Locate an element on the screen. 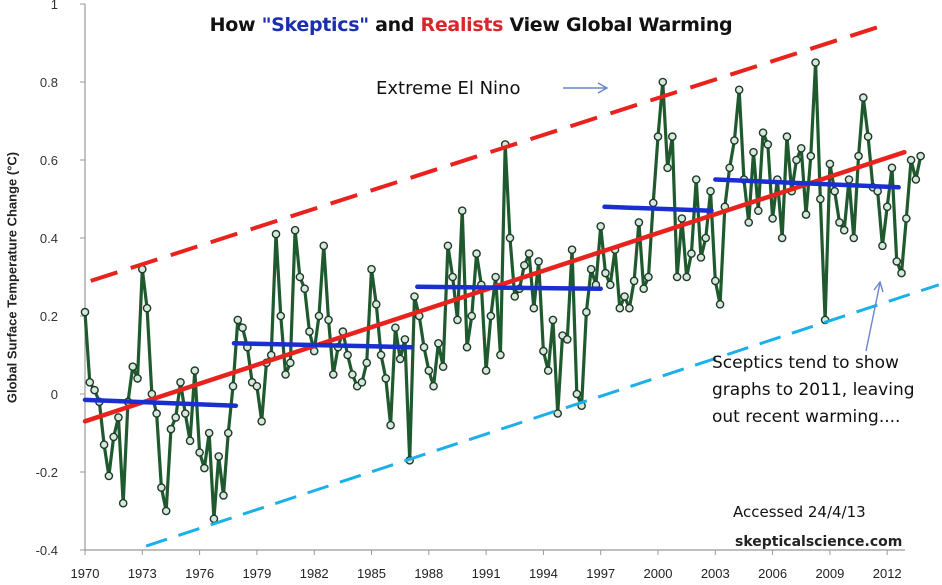 This screenshot has width=942, height=585. accessed-date: Accessed 24/4/13 is located at coordinates (799, 512).